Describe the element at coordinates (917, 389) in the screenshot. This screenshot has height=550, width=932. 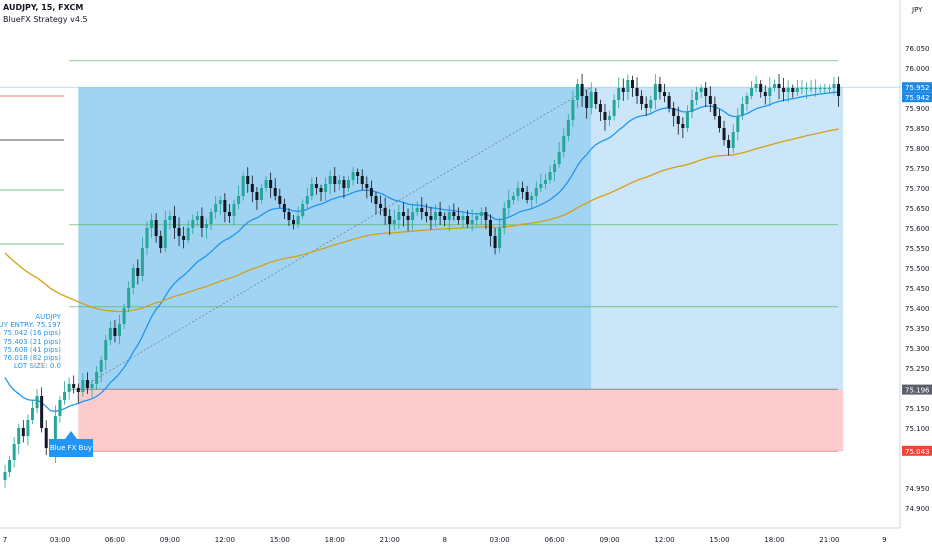
I see `price-tag-entry` at that location.